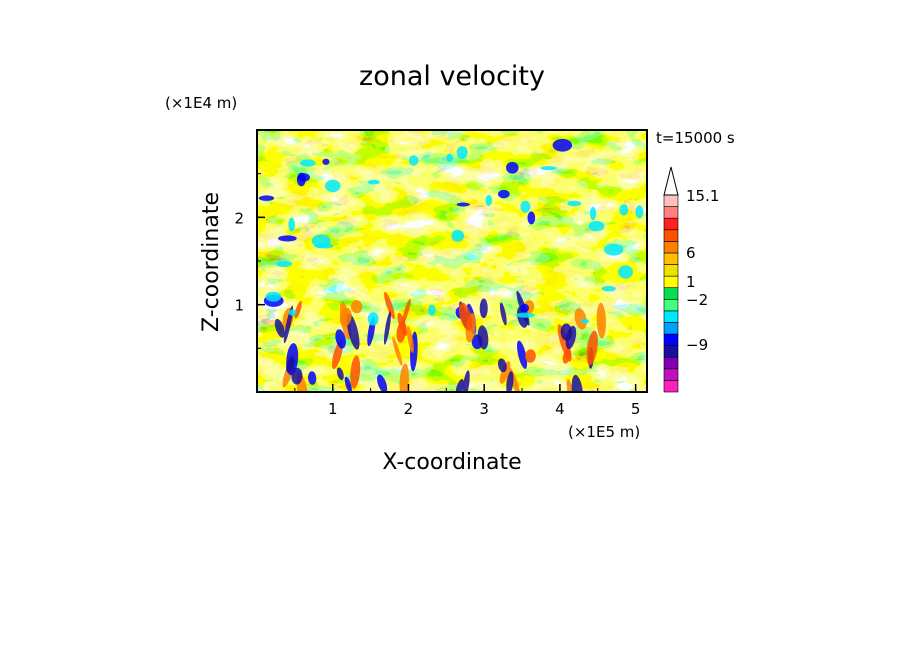 Image resolution: width=904 pixels, height=654 pixels. I want to click on x-tick-label: 3, so click(484, 409).